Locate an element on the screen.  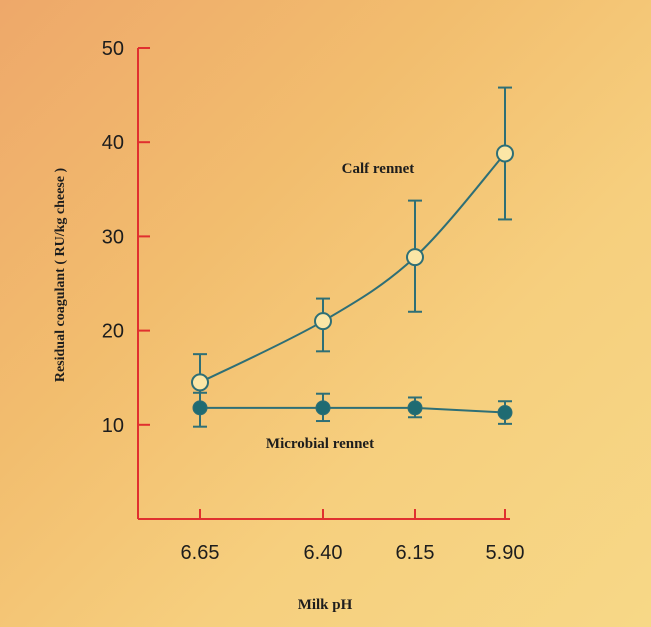
series-microbial-rennet is located at coordinates (352, 409).